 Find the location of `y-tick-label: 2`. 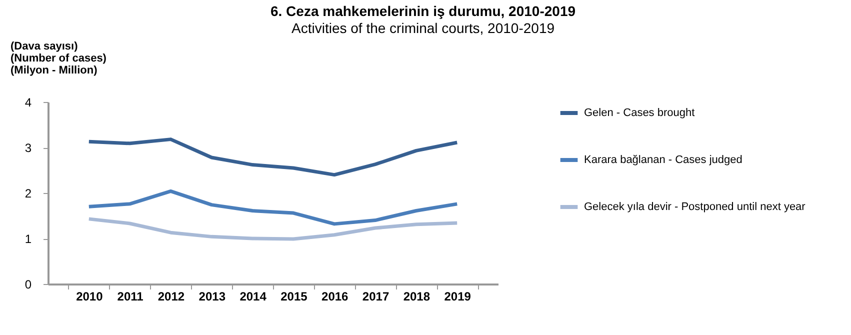

y-tick-label: 2 is located at coordinates (28, 193).